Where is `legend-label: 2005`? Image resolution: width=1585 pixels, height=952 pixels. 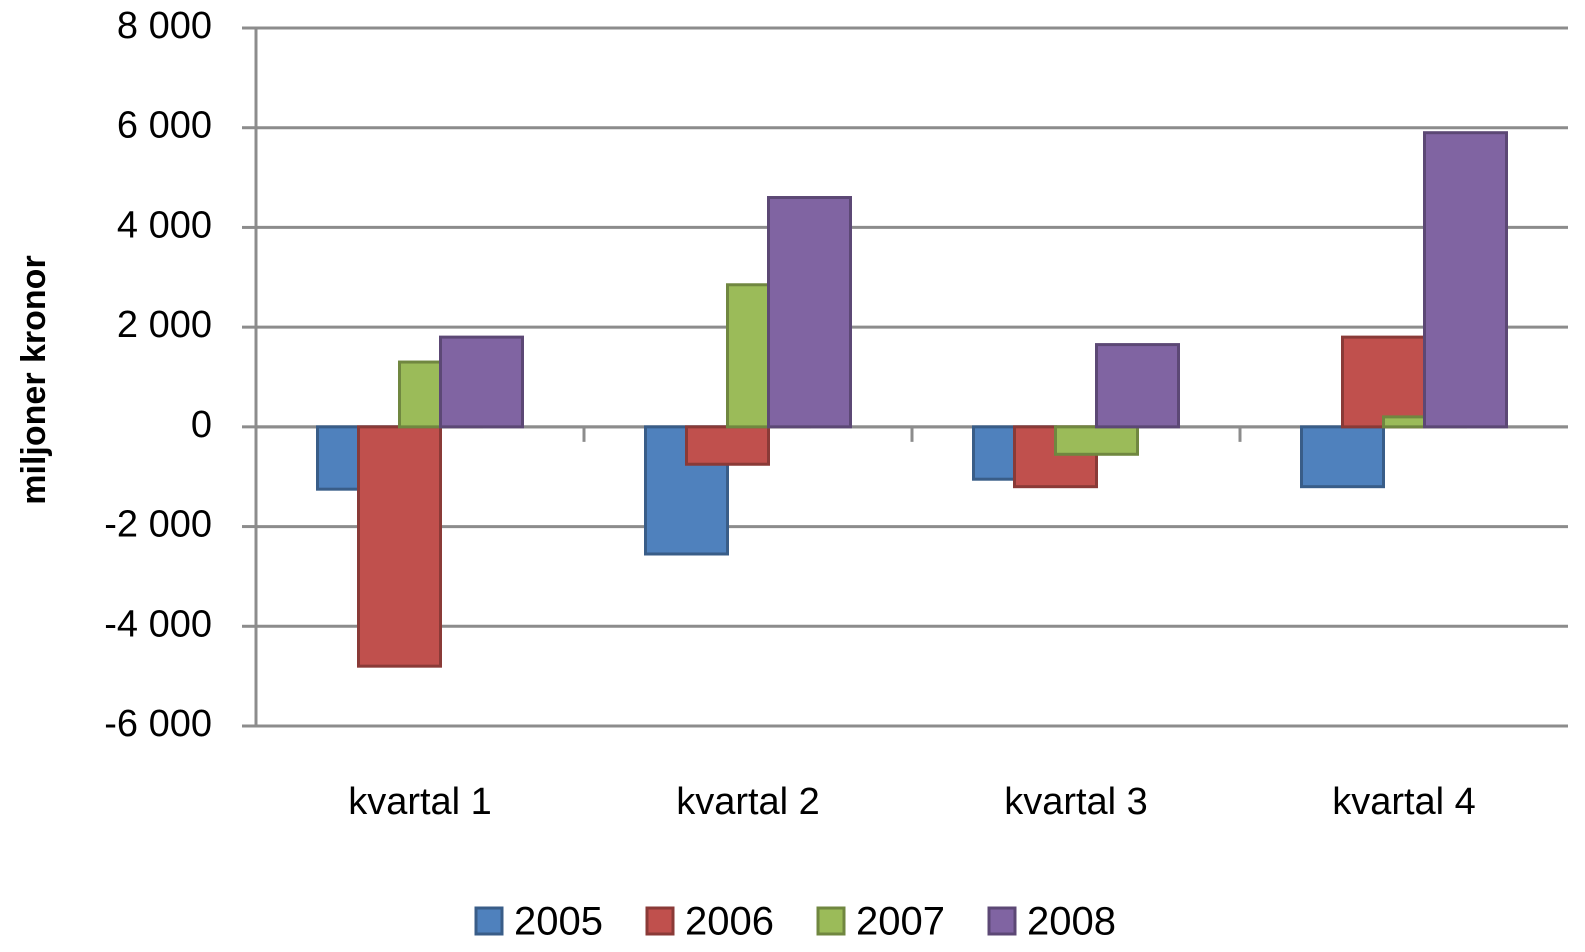 legend-label: 2005 is located at coordinates (558, 922).